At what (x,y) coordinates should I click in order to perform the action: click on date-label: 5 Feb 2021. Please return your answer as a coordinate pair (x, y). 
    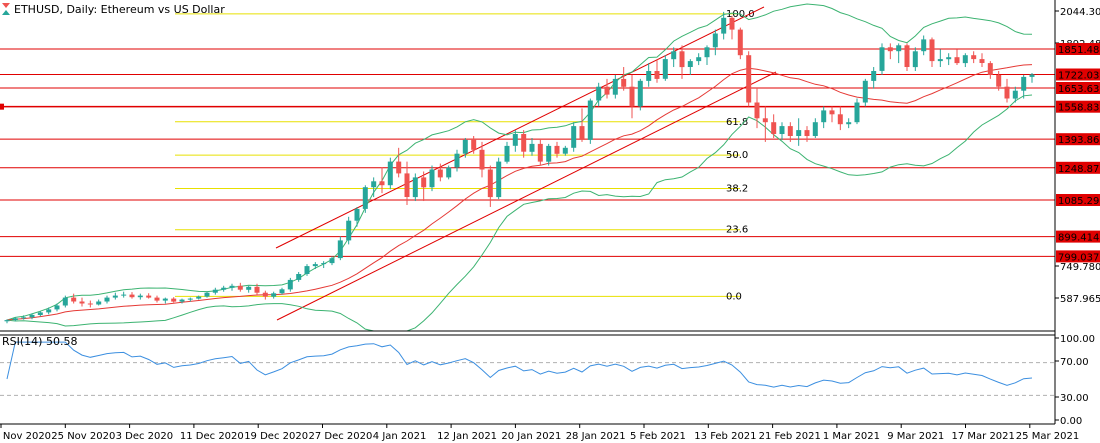
    Looking at the image, I should click on (658, 436).